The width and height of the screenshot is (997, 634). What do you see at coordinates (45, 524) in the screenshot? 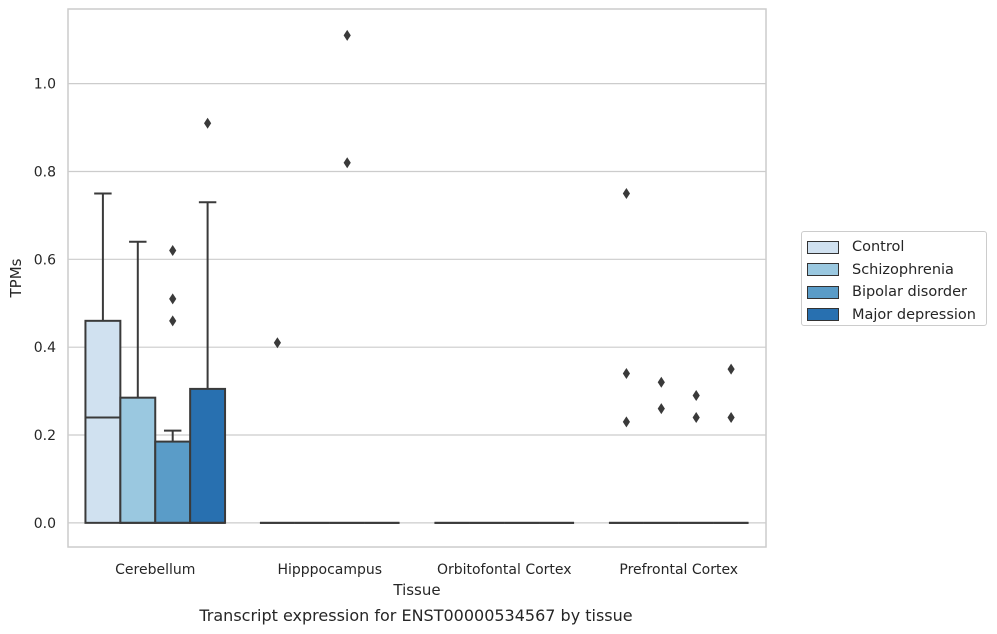
I see `y-tick-label: 0.0` at bounding box center [45, 524].